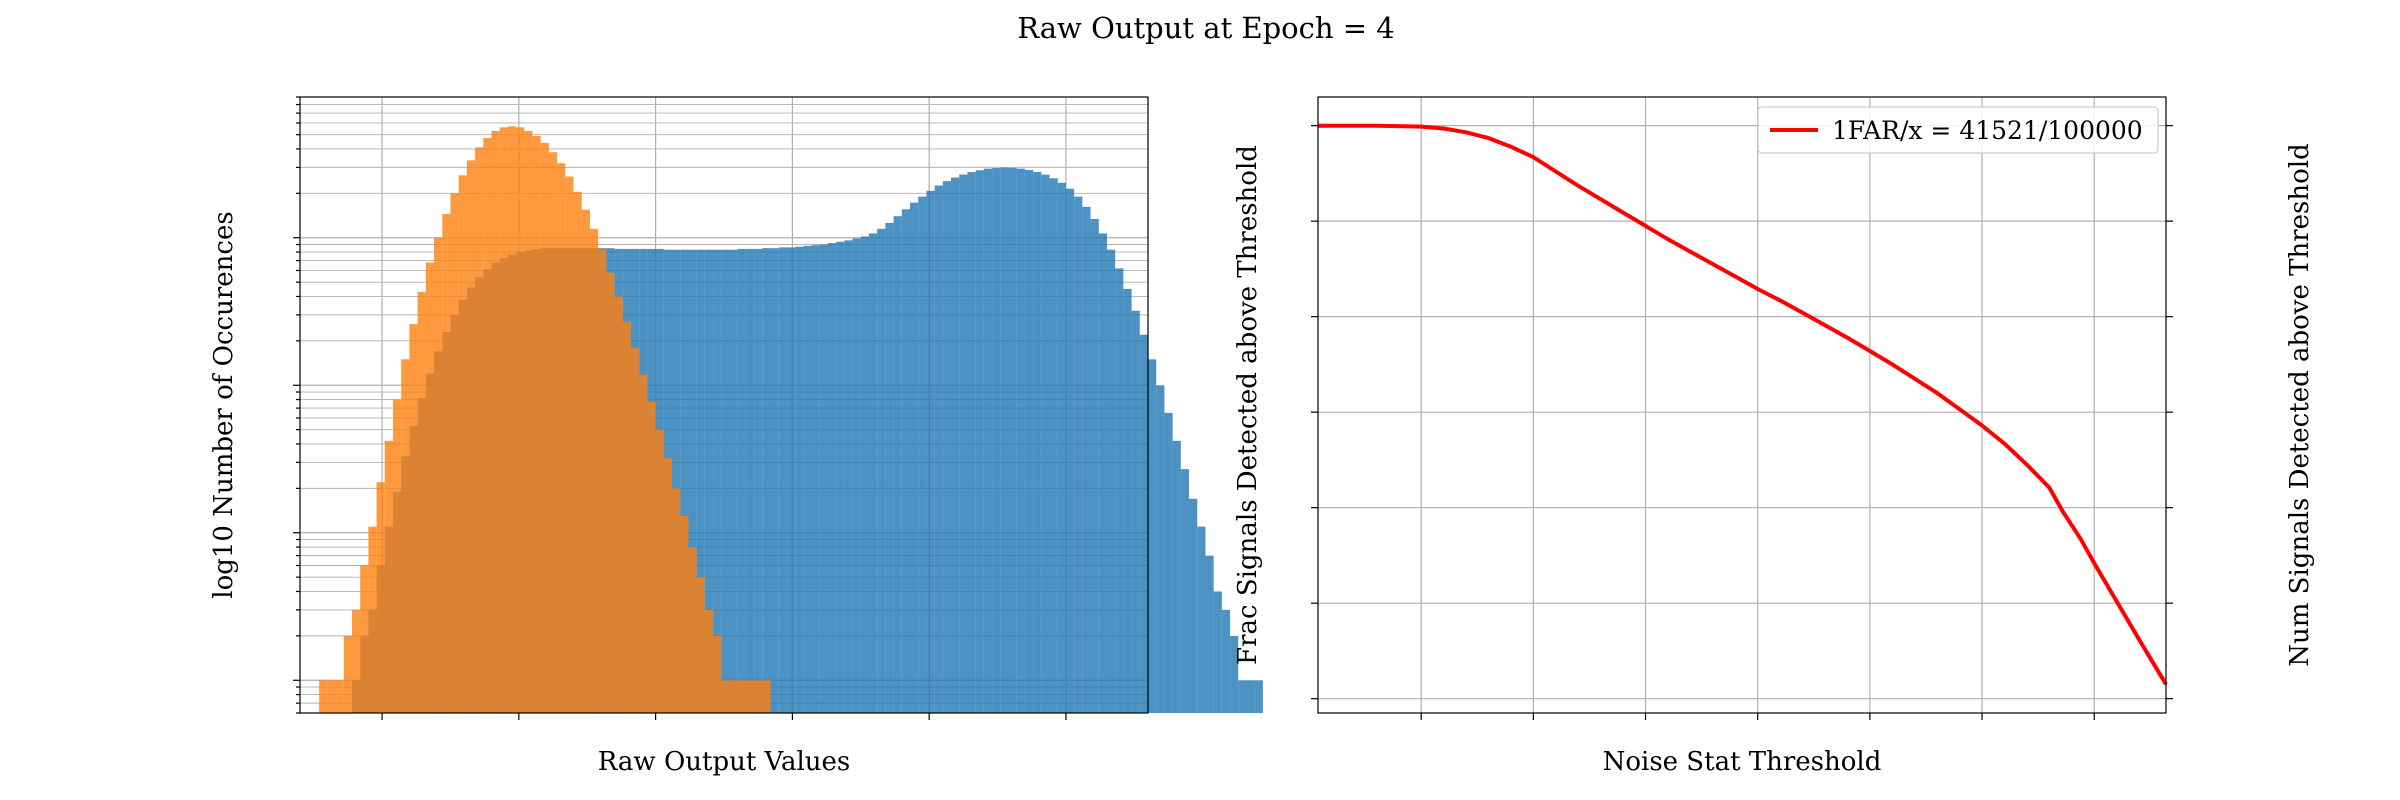  I want to click on histogram-y-axis-label: log10 Number of Occurences, so click(224, 404).